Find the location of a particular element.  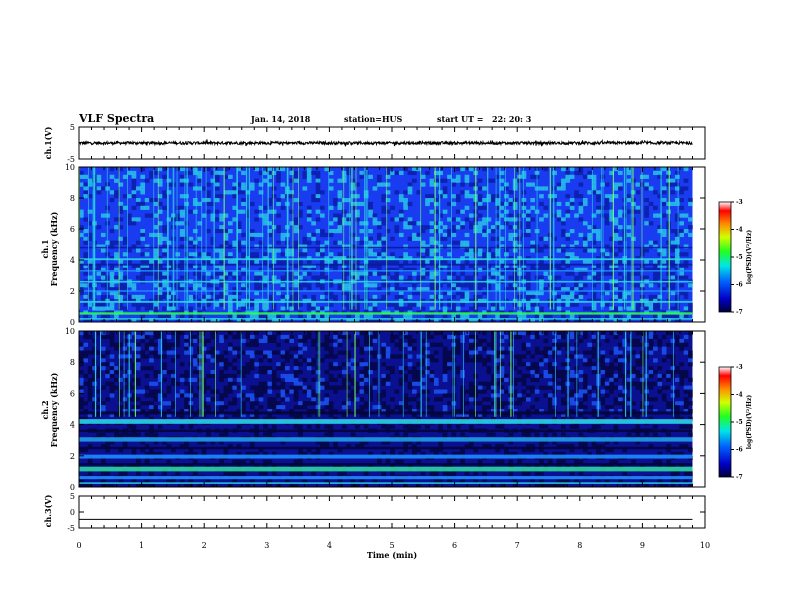

spectrogram-1-ytick-label: 8 is located at coordinates (72, 198).